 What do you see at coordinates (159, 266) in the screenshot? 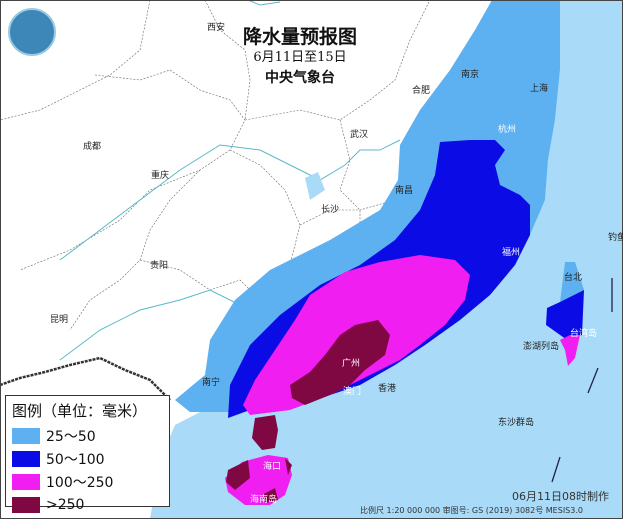
I see `city-label: 贵阳` at bounding box center [159, 266].